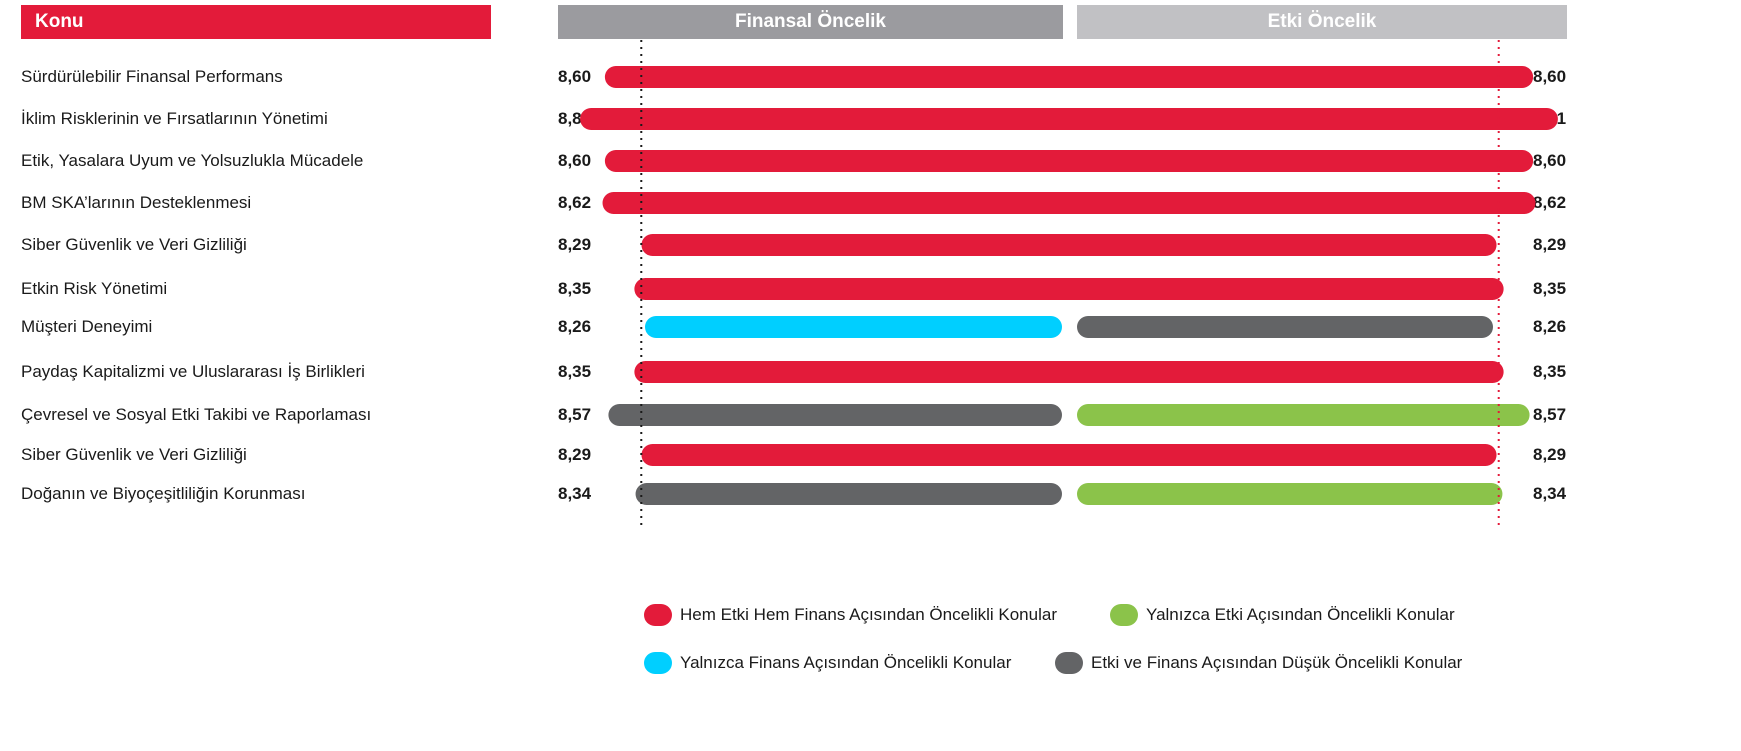 Image resolution: width=1741 pixels, height=751 pixels. Describe the element at coordinates (1550, 326) in the screenshot. I see `impact-value-label: 8,26` at that location.